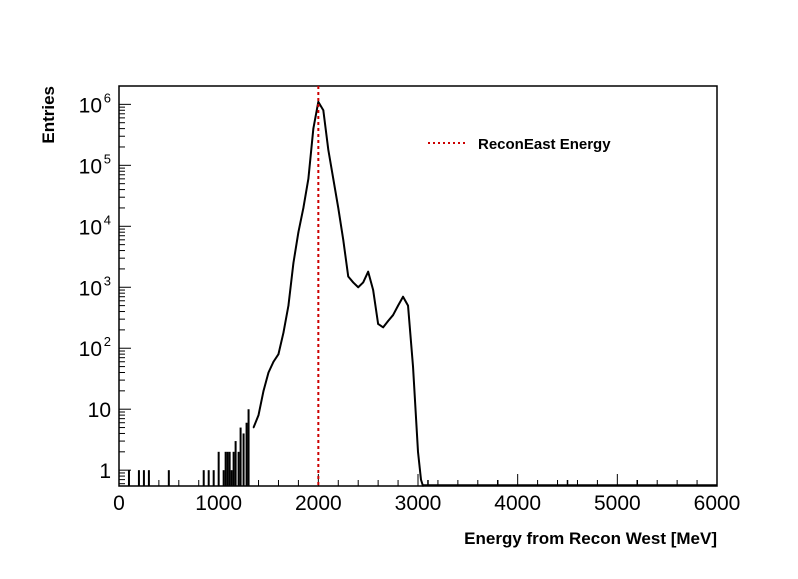 This screenshot has height=579, width=798. What do you see at coordinates (107, 97) in the screenshot?
I see `y-tick-exponent: 6` at bounding box center [107, 97].